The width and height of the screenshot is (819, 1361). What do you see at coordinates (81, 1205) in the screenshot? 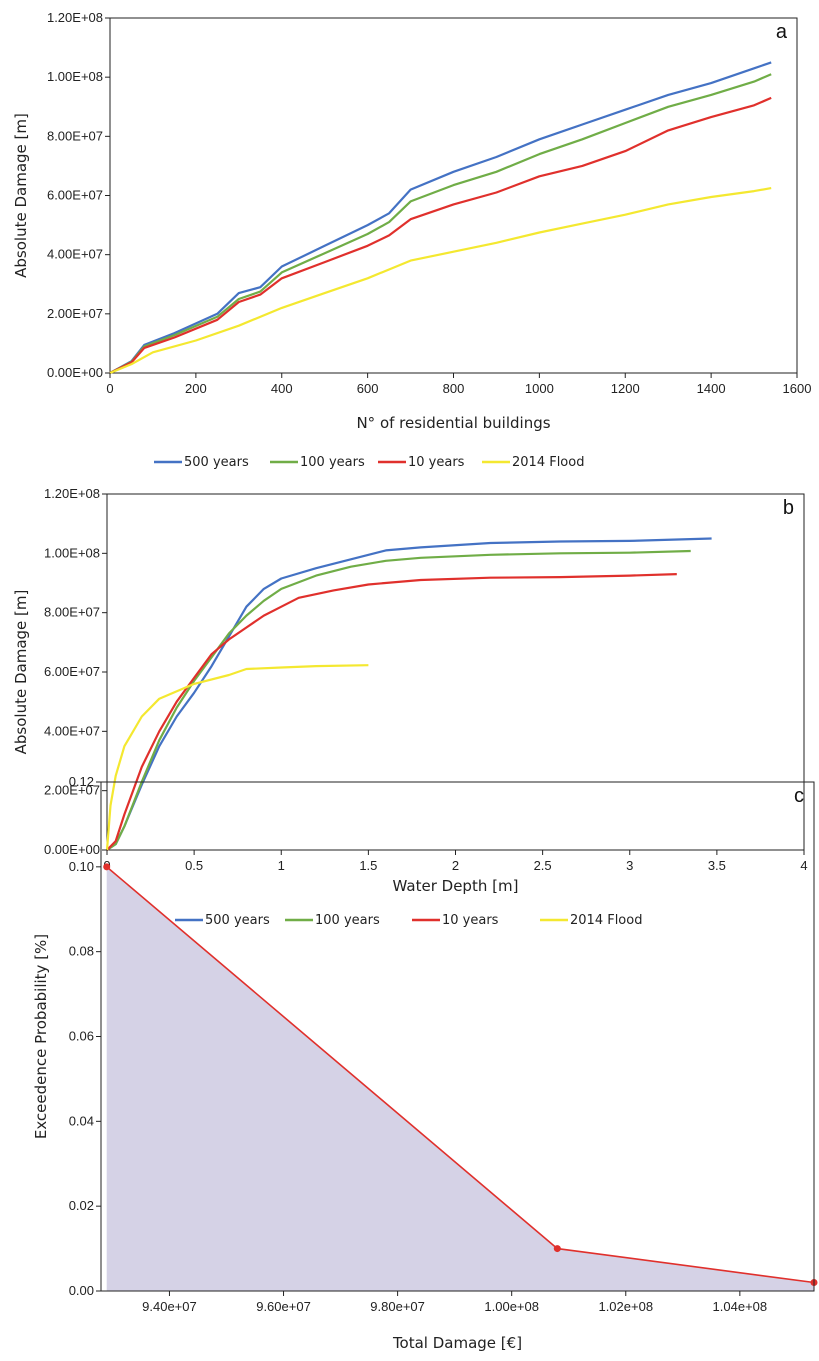
I see `y-tick-label: 0.02` at bounding box center [81, 1205].